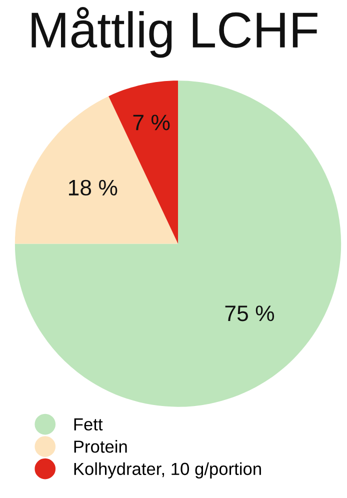  Describe the element at coordinates (175, 32) in the screenshot. I see `chart-title: Måttlig LCHF` at that location.